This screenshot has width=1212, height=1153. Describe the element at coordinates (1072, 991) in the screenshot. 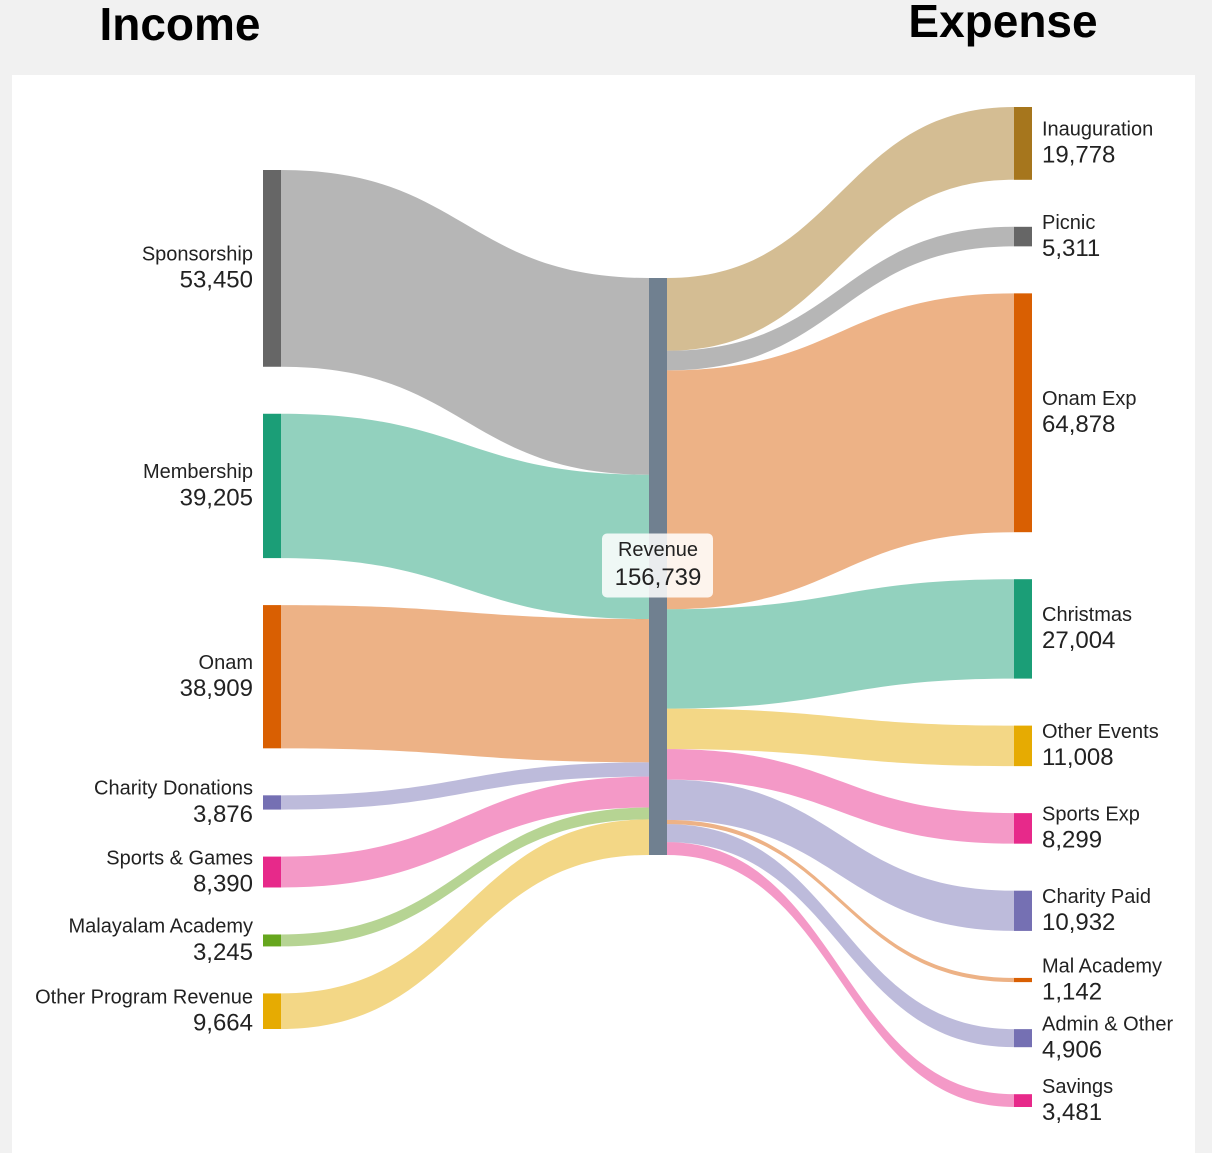

I see `node-value: 1,142` at that location.